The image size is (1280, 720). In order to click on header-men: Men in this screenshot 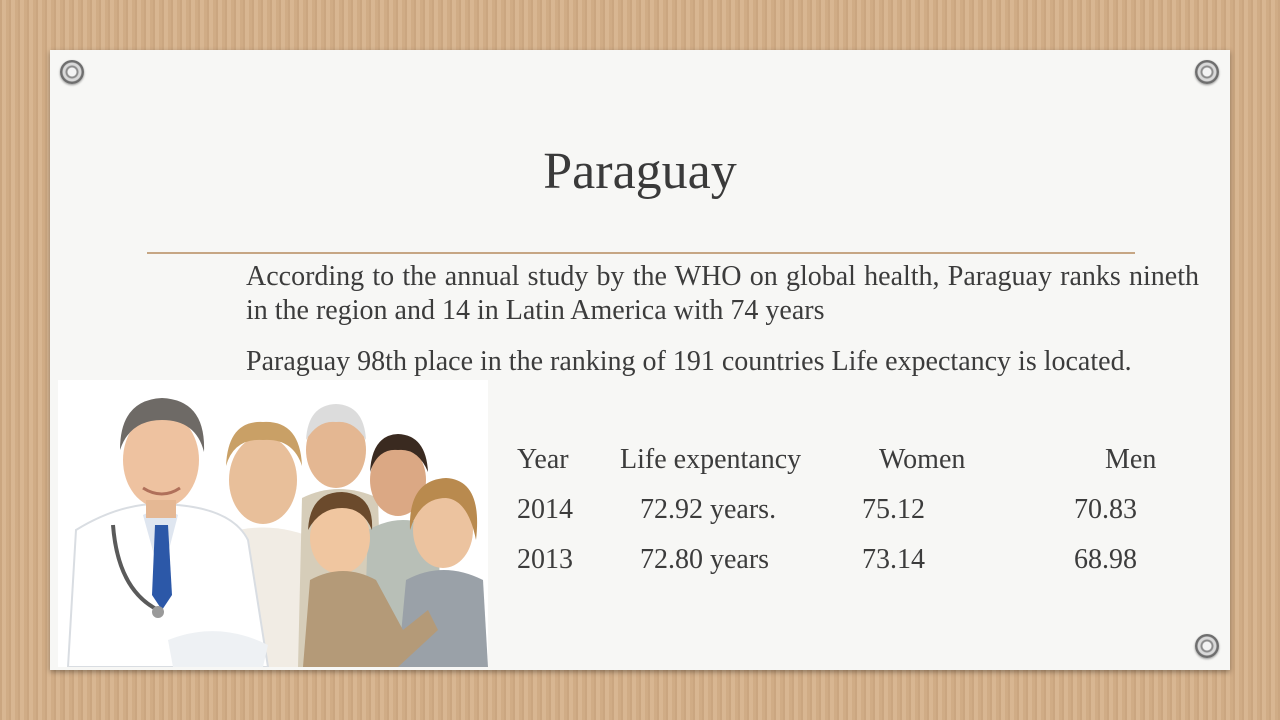, I will do `click(1131, 459)`.